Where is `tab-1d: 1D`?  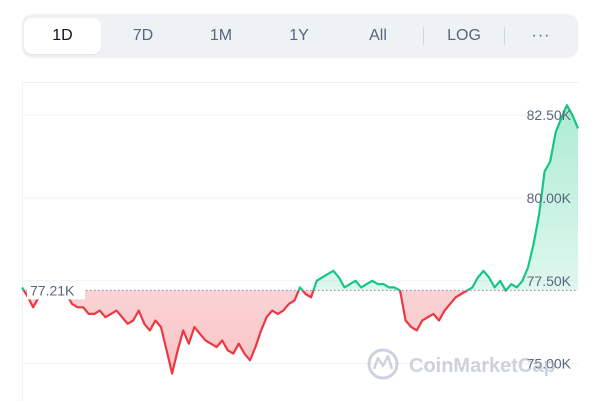
tab-1d: 1D is located at coordinates (62, 36).